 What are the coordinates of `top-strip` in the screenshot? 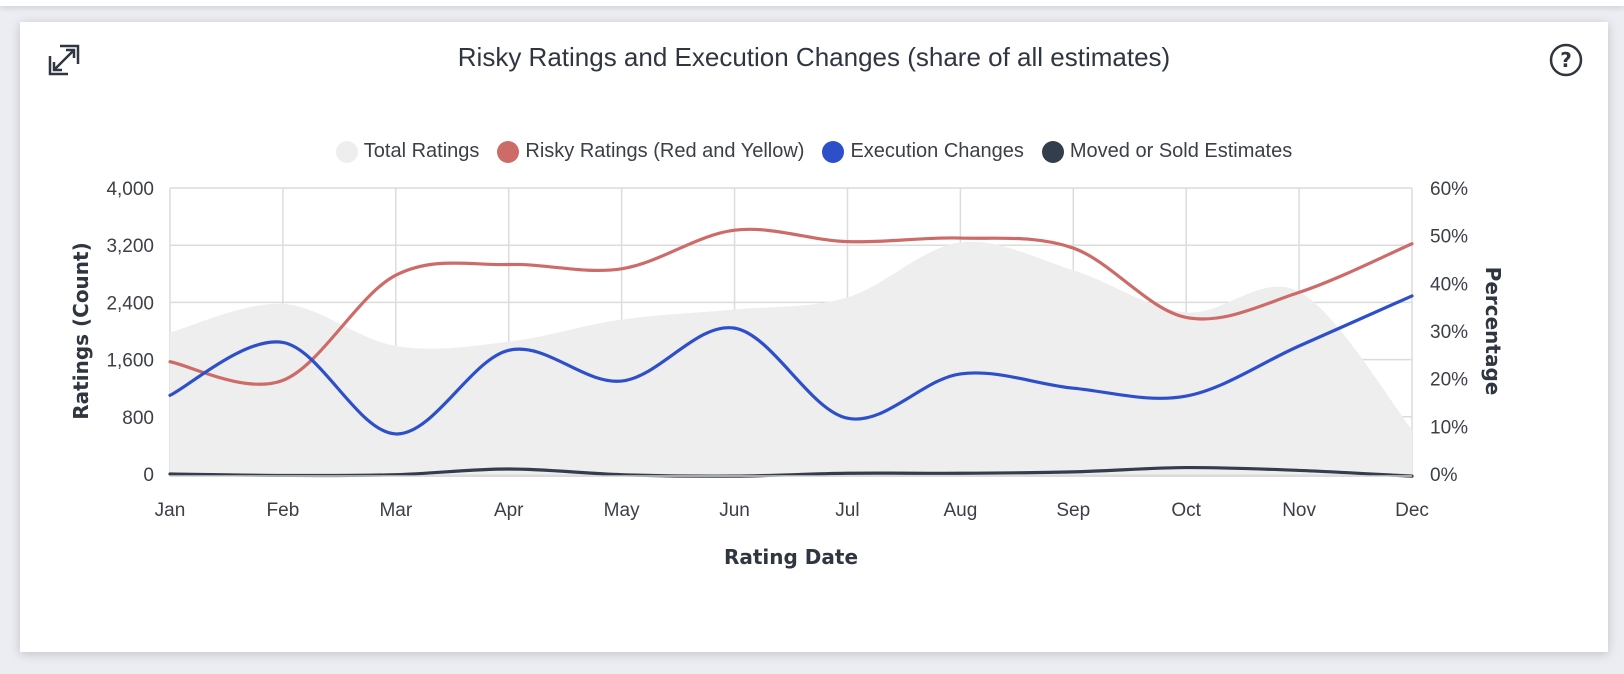 It's located at (812, 3).